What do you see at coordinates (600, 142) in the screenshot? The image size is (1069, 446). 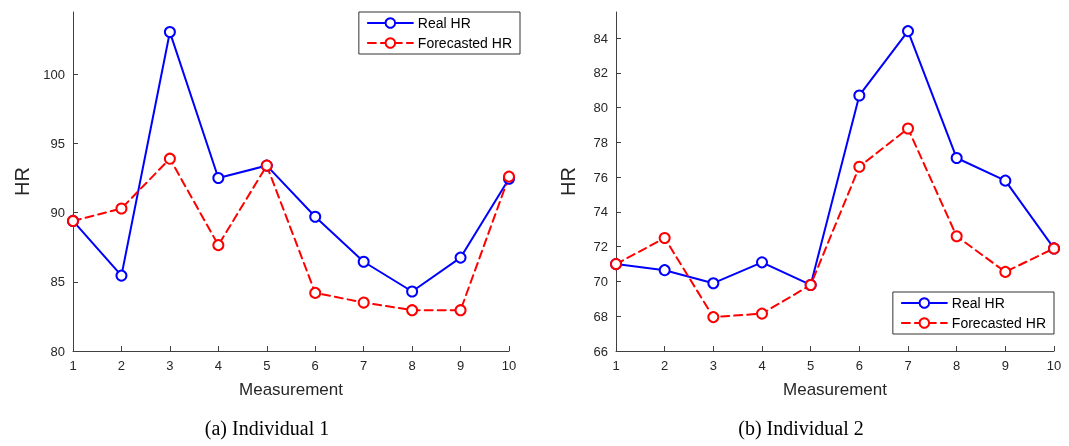 I see `y-tick-label: 78` at bounding box center [600, 142].